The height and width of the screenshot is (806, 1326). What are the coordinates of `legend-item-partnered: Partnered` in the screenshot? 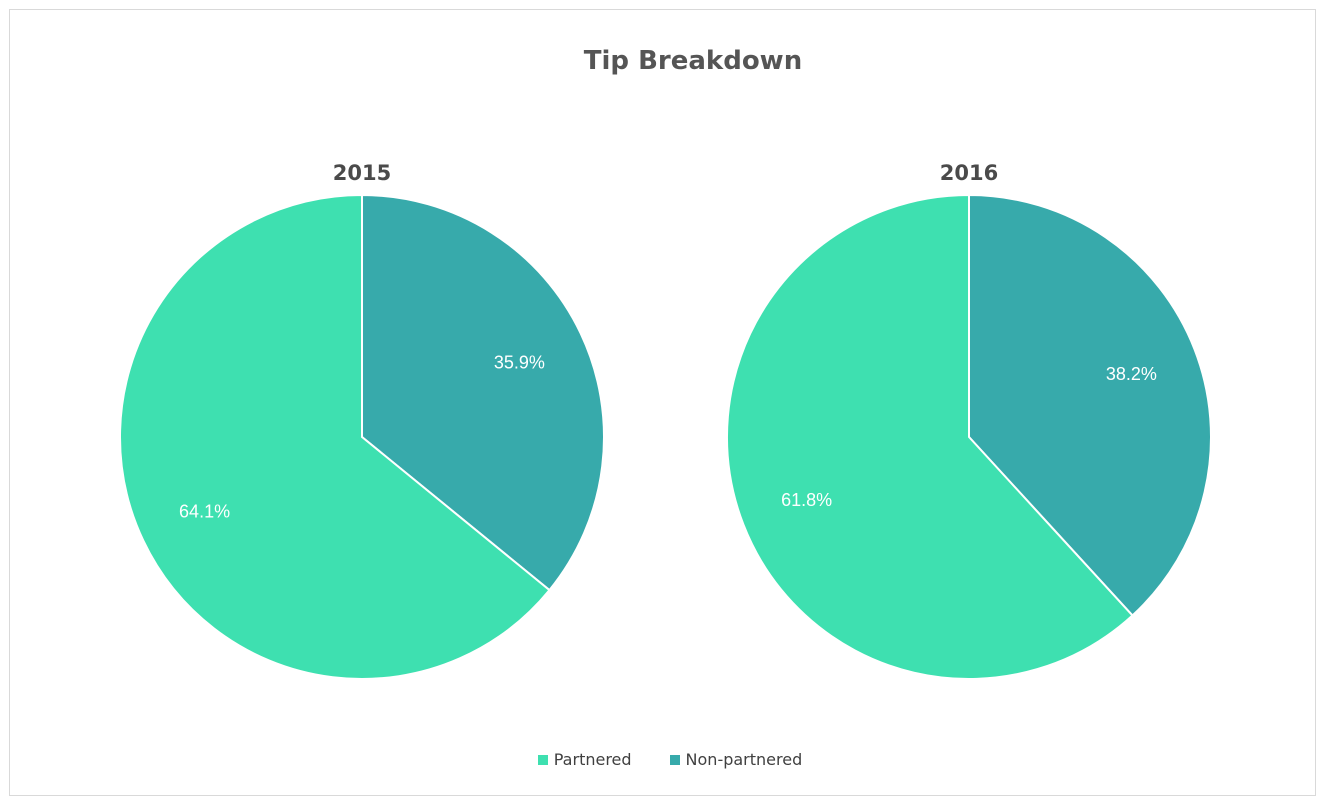 It's located at (584, 759).